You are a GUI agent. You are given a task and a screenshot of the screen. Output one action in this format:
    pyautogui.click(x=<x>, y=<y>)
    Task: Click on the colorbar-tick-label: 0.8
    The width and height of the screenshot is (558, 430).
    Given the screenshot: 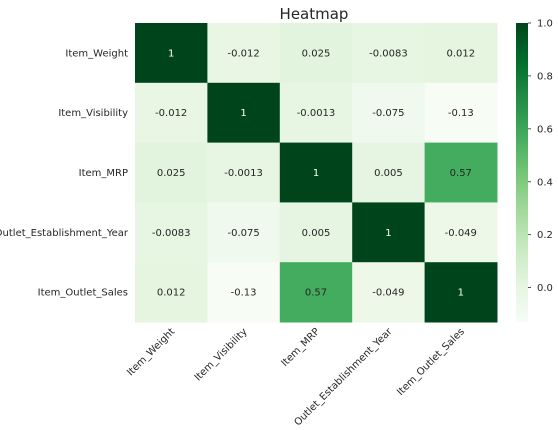 What is the action you would take?
    pyautogui.click(x=545, y=76)
    